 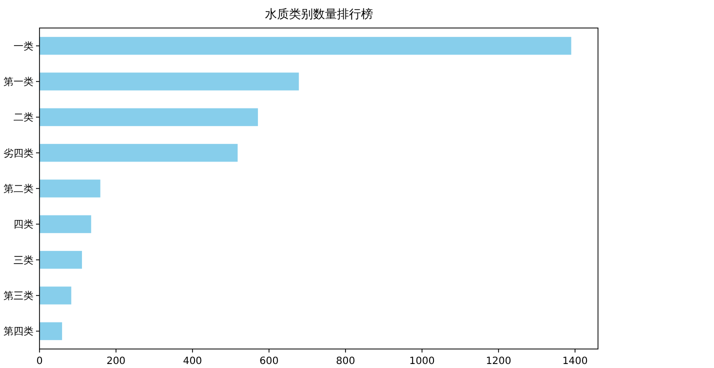 What do you see at coordinates (19, 332) in the screenshot?
I see `y-tick-label: 第四类` at bounding box center [19, 332].